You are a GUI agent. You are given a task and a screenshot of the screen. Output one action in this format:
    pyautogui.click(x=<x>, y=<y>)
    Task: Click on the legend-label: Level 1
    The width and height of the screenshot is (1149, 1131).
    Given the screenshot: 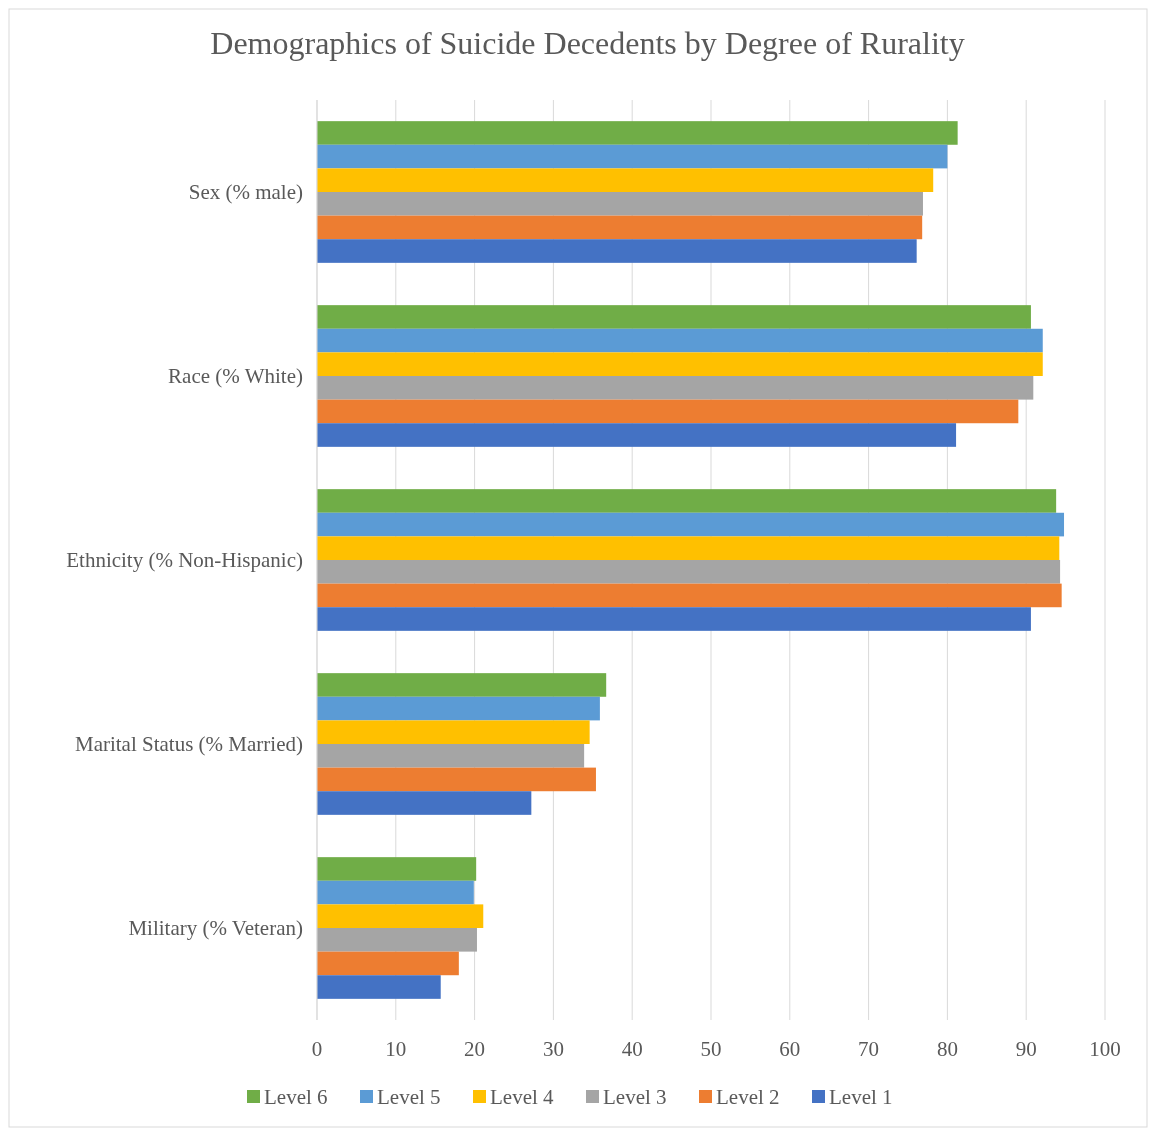 What is the action you would take?
    pyautogui.click(x=861, y=1097)
    